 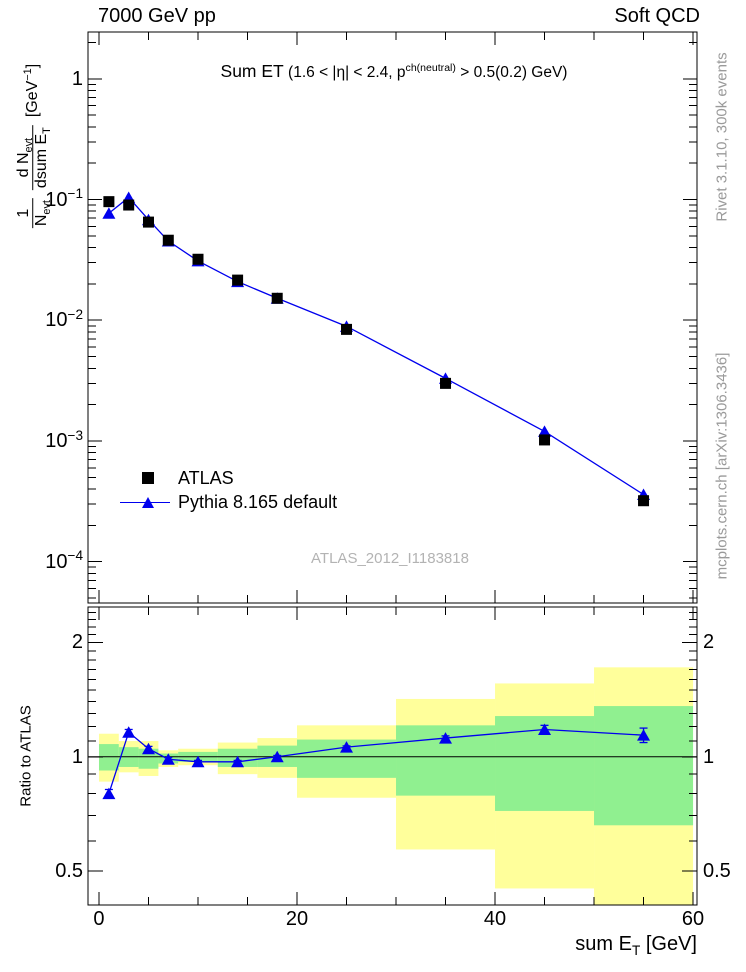 I want to click on legend-item-atlas: ATLAS, so click(x=227, y=478).